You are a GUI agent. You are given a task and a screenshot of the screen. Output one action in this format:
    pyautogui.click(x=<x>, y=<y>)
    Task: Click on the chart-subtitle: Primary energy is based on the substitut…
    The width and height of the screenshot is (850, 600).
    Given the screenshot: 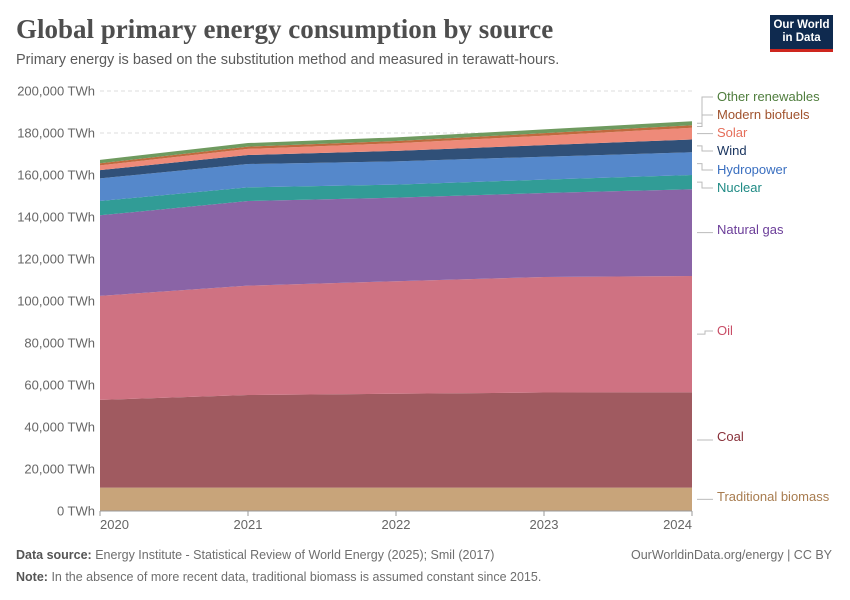 What is the action you would take?
    pyautogui.click(x=288, y=60)
    